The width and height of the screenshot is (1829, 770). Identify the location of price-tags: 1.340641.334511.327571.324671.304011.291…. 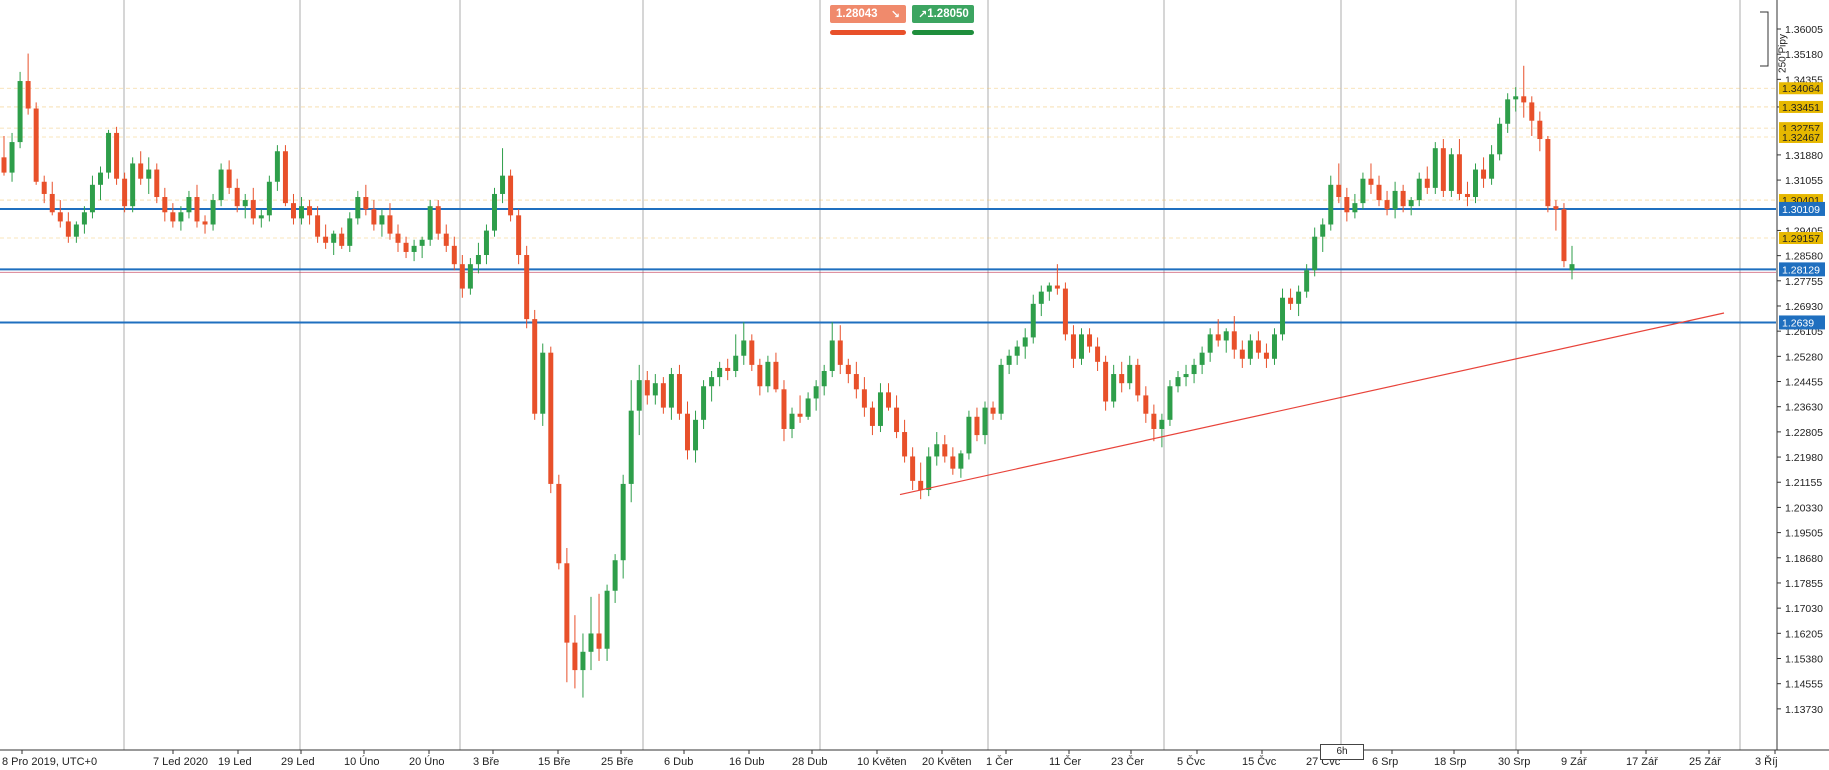
(1802, 206).